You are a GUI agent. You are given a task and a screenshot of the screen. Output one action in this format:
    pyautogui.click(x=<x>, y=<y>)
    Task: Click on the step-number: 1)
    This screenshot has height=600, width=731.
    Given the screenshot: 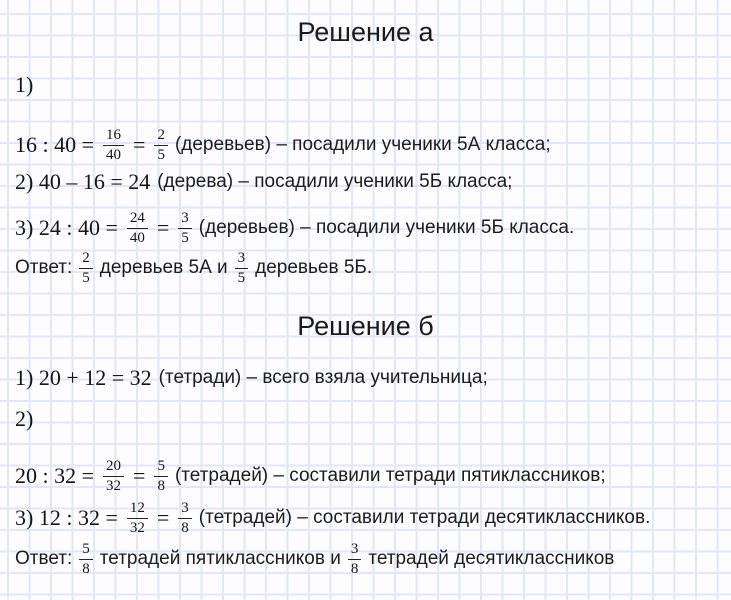 What is the action you would take?
    pyautogui.click(x=24, y=84)
    